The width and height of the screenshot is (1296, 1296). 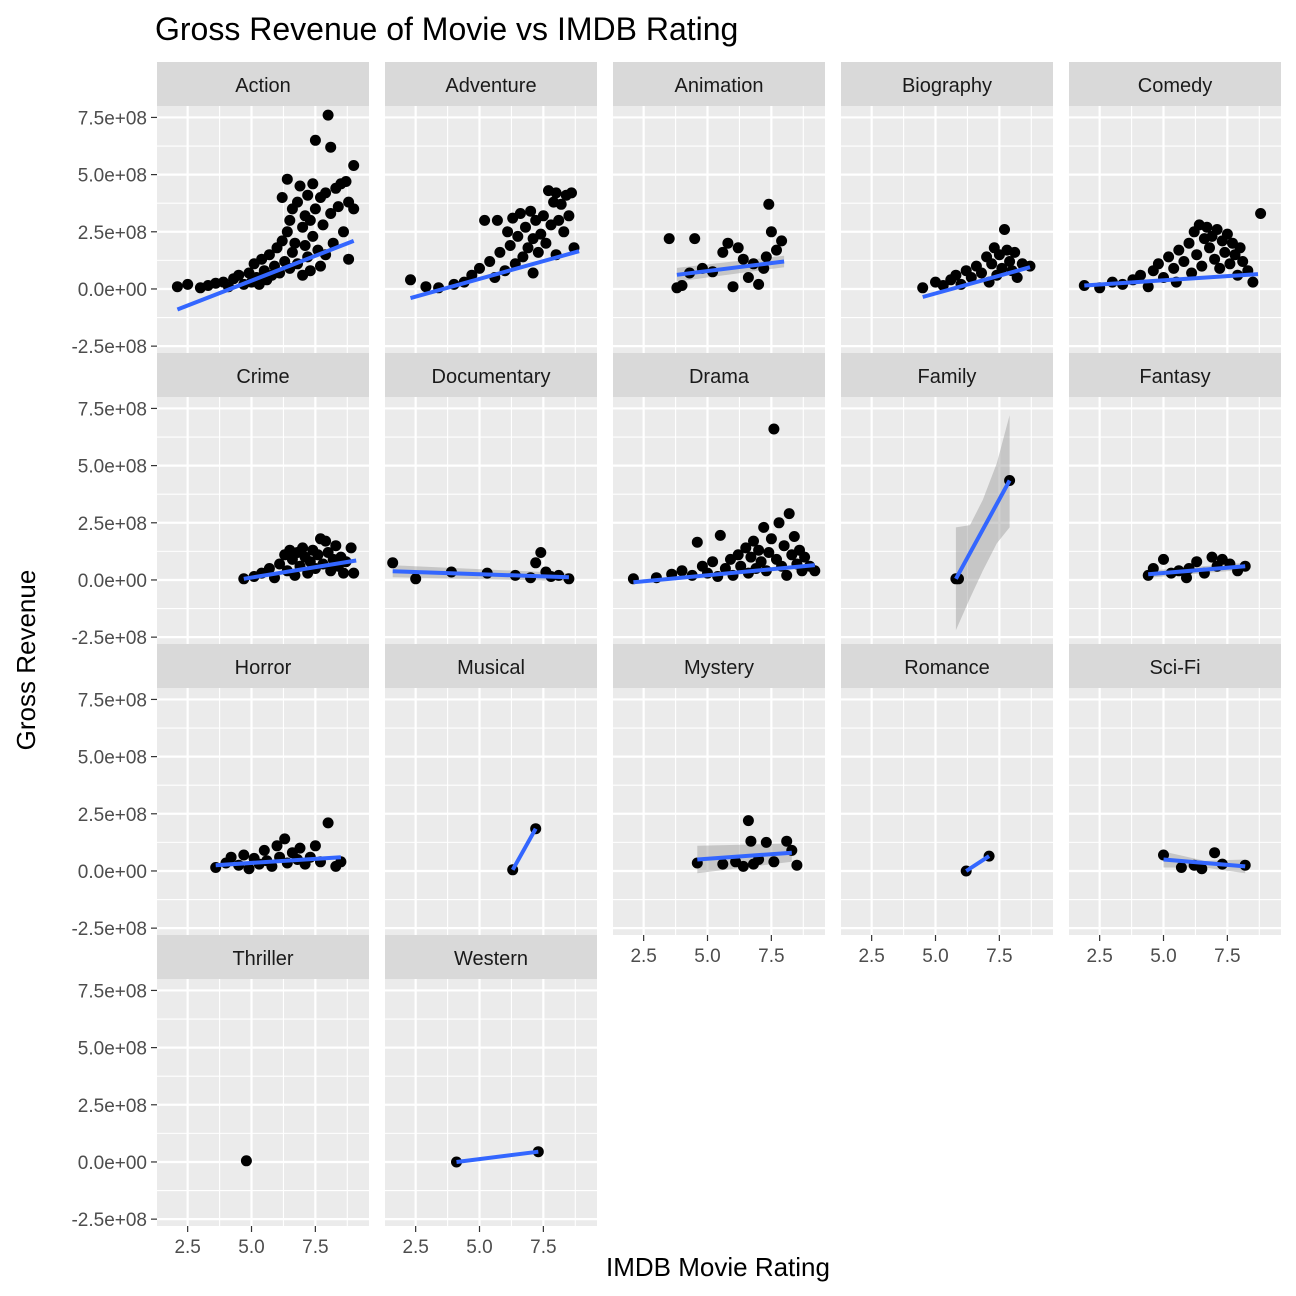 I want to click on y-tick-label: 2.5e+08, so click(x=112, y=524).